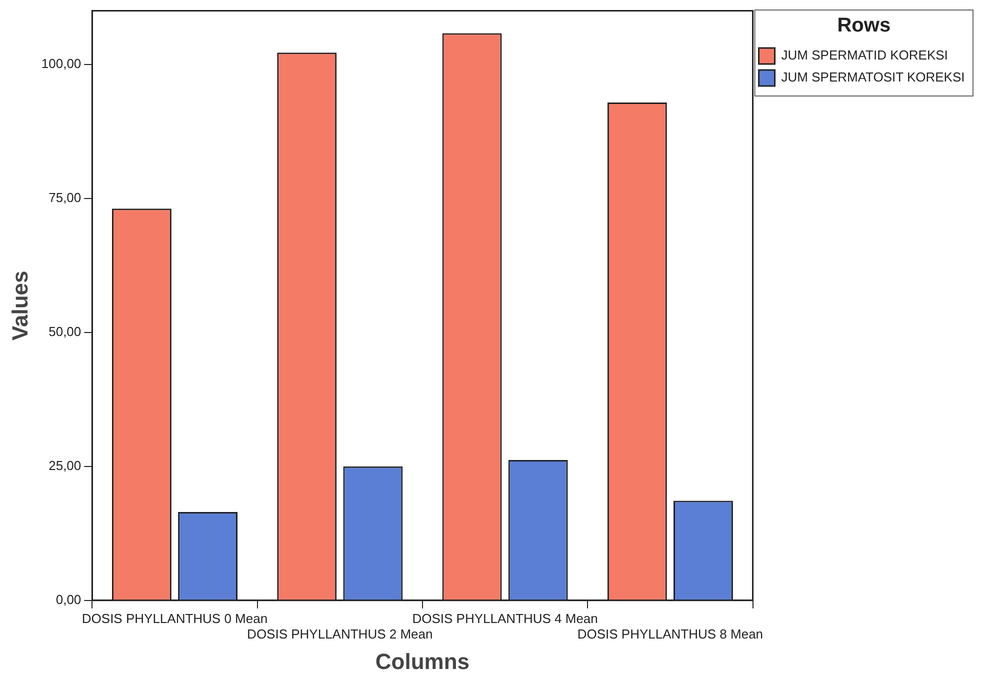 This screenshot has width=981, height=684. What do you see at coordinates (864, 55) in the screenshot?
I see `legend-label: JUM SPERMATID KOREKSI` at bounding box center [864, 55].